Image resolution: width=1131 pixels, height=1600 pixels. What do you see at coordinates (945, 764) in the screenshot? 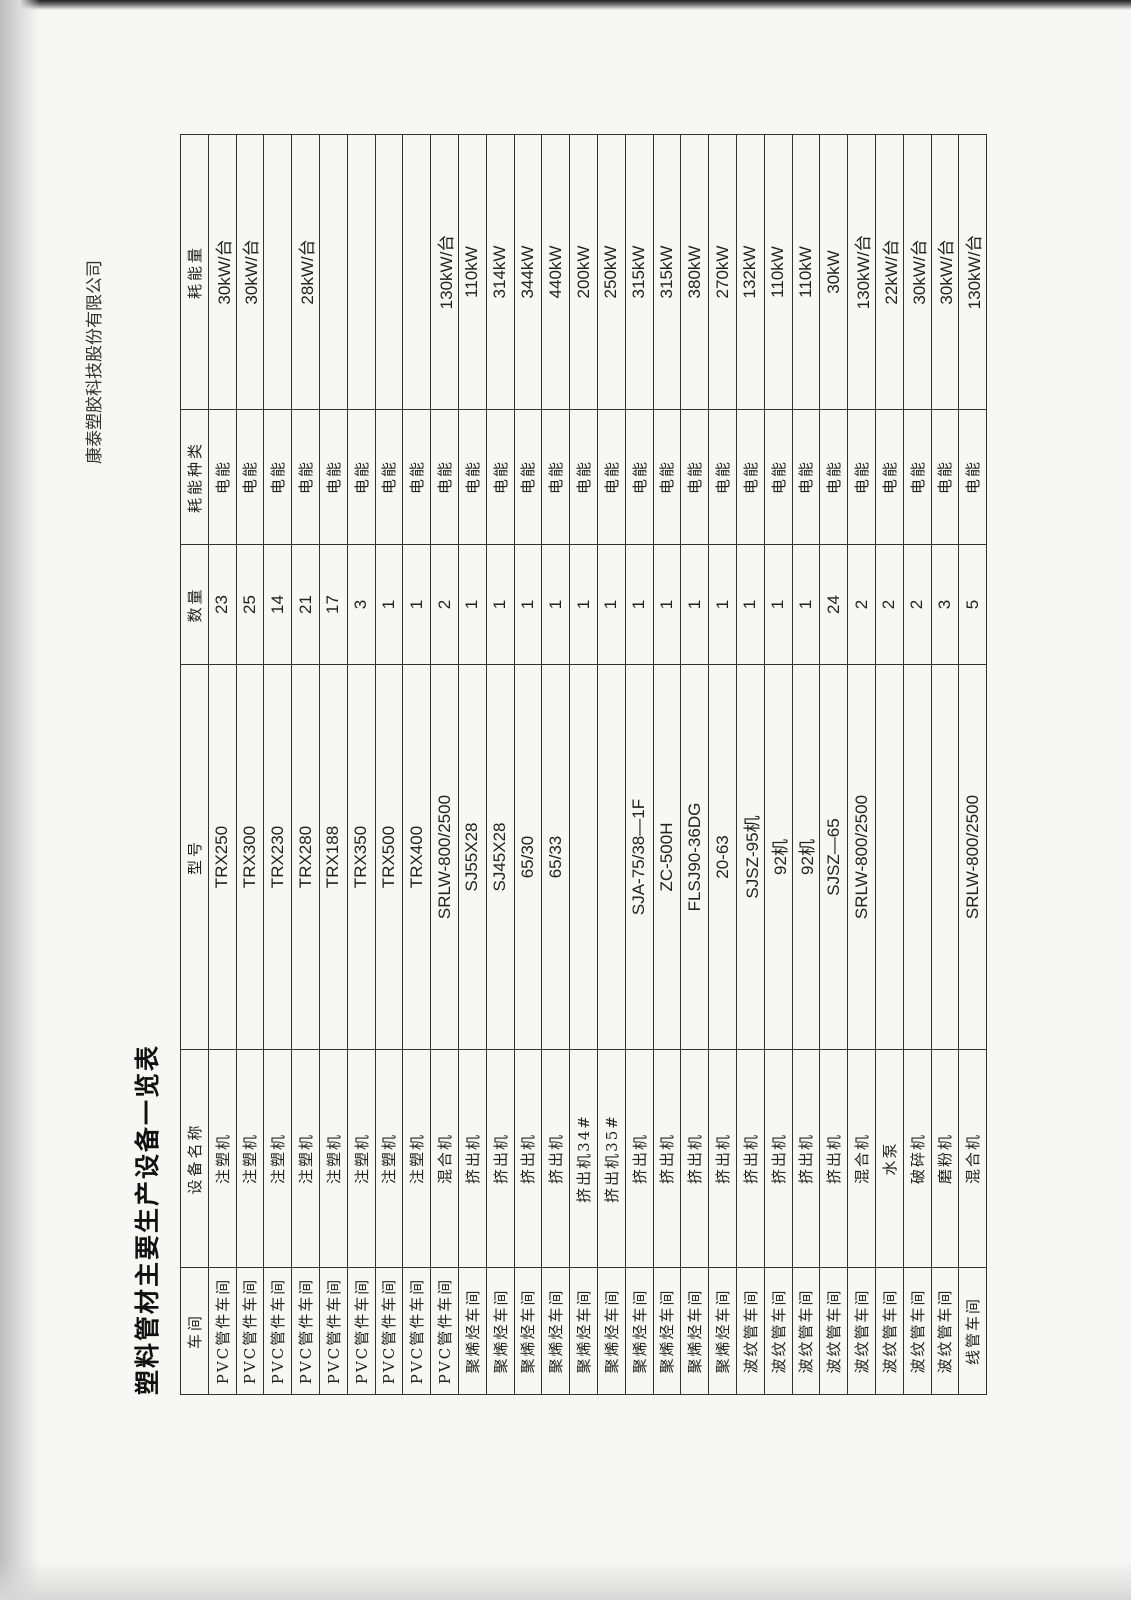
I see `table-row: 波纹管车间 磨粉机 3 电能 30kW/台` at bounding box center [945, 764].